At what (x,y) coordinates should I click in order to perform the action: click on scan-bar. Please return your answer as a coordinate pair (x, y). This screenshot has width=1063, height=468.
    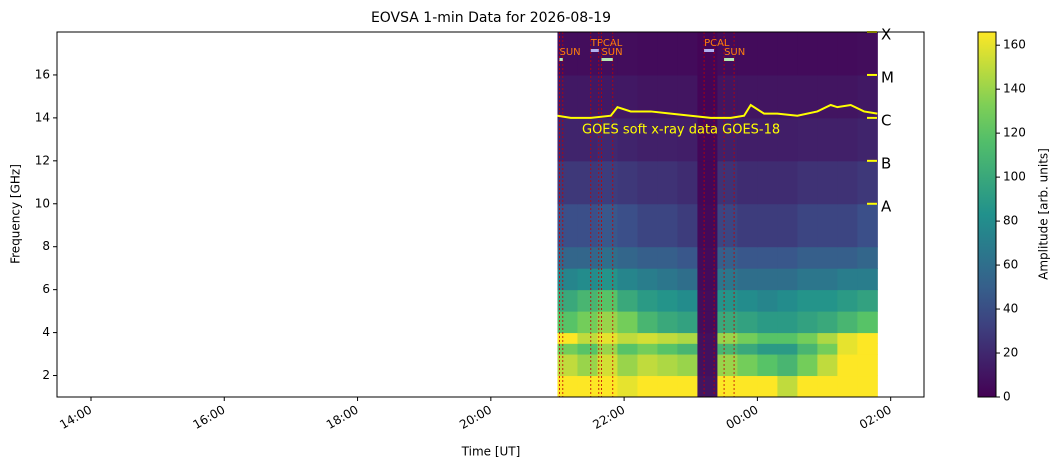
    Looking at the image, I should click on (729, 59).